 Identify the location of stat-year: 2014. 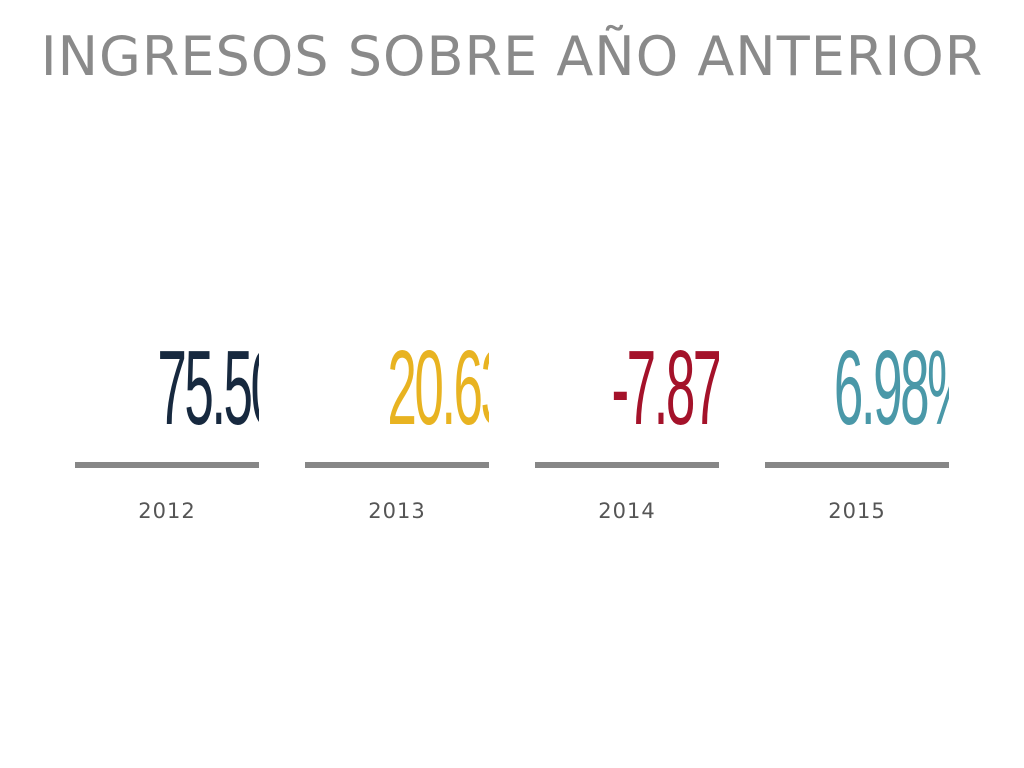
(627, 511).